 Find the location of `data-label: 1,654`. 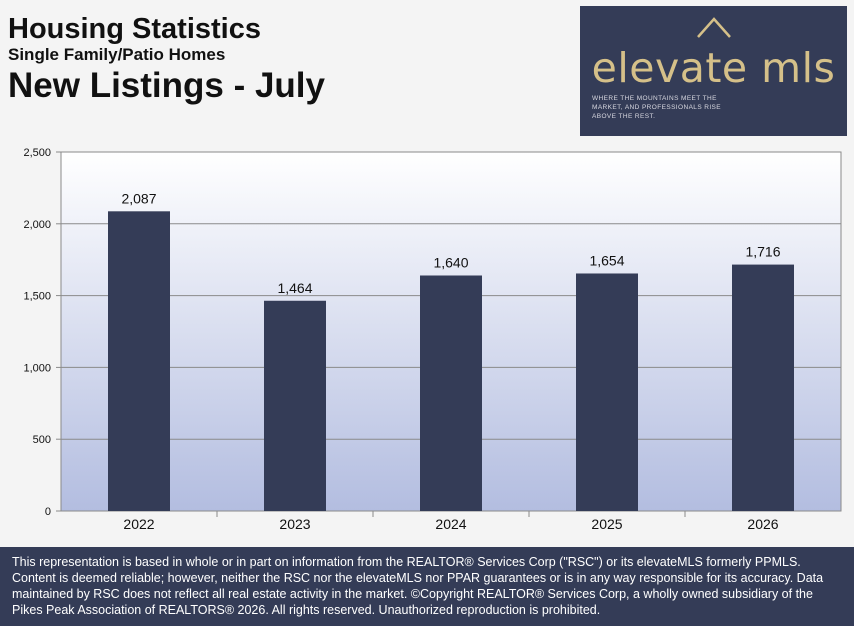

data-label: 1,654 is located at coordinates (606, 260).